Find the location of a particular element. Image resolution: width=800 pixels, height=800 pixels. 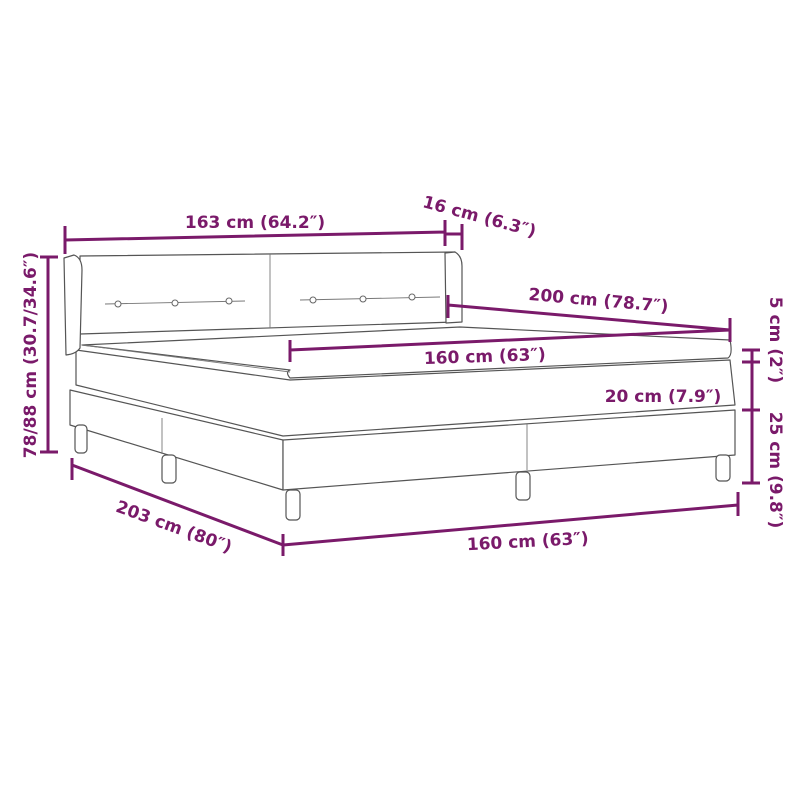

headboard-panel is located at coordinates (267, 293).